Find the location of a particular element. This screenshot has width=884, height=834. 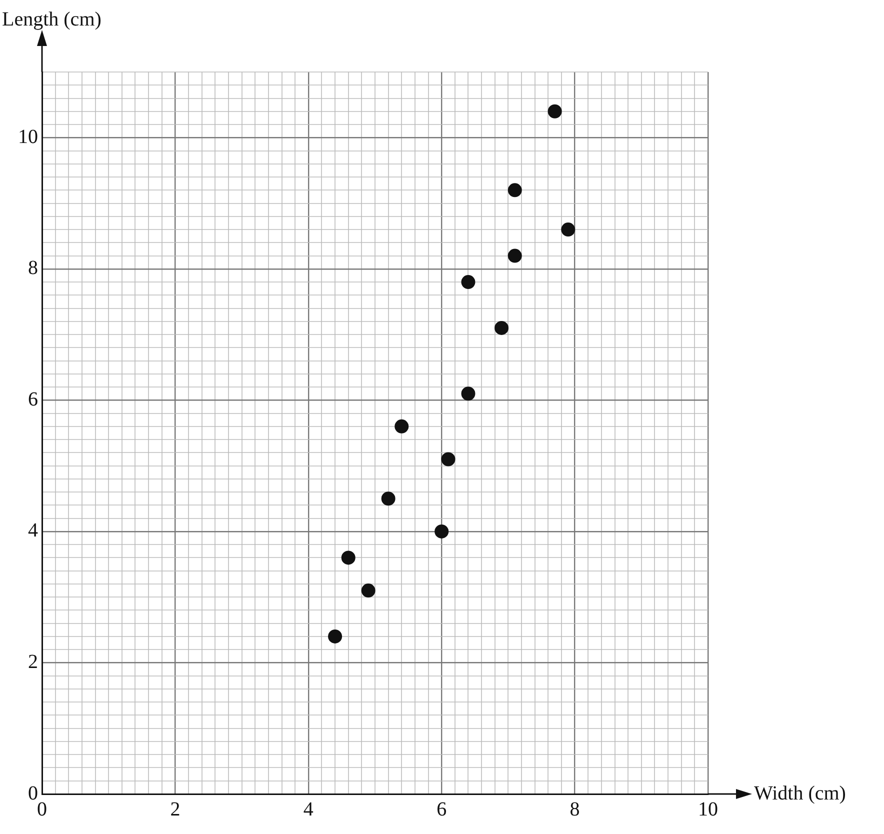

x-tick-label: 10 is located at coordinates (708, 809).